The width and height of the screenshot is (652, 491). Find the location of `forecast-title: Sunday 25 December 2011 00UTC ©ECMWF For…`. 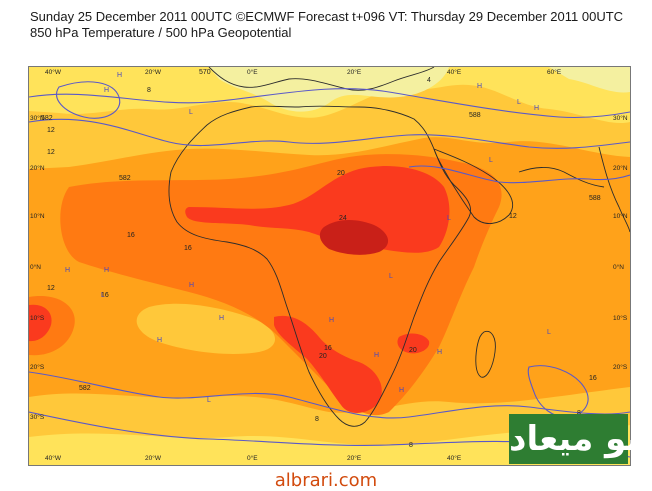

forecast-title: Sunday 25 December 2011 00UTC ©ECMWF For… is located at coordinates (327, 16).